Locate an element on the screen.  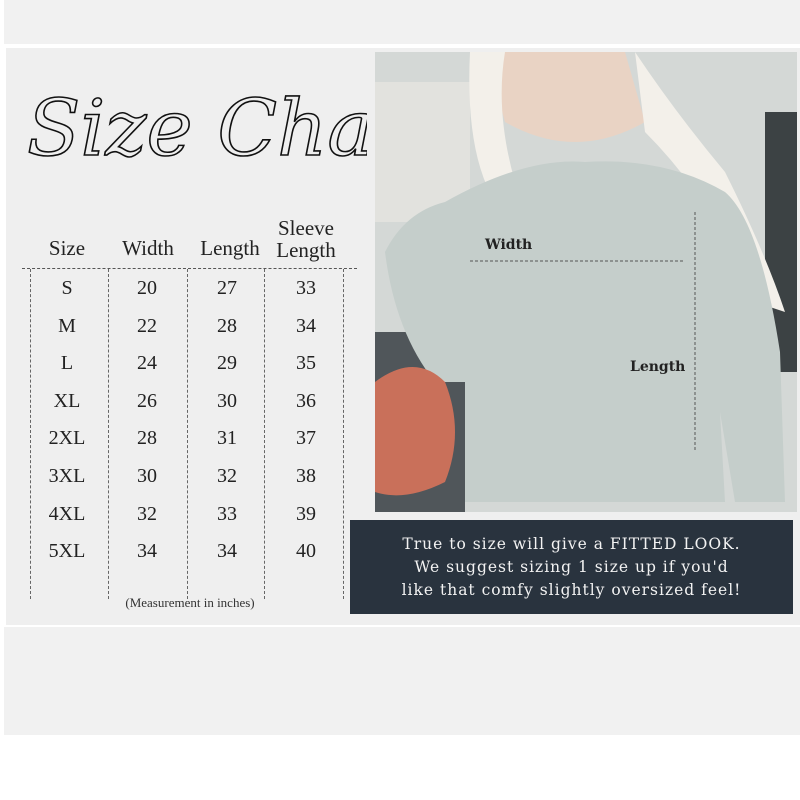
table-cell: XL is located at coordinates (67, 400).